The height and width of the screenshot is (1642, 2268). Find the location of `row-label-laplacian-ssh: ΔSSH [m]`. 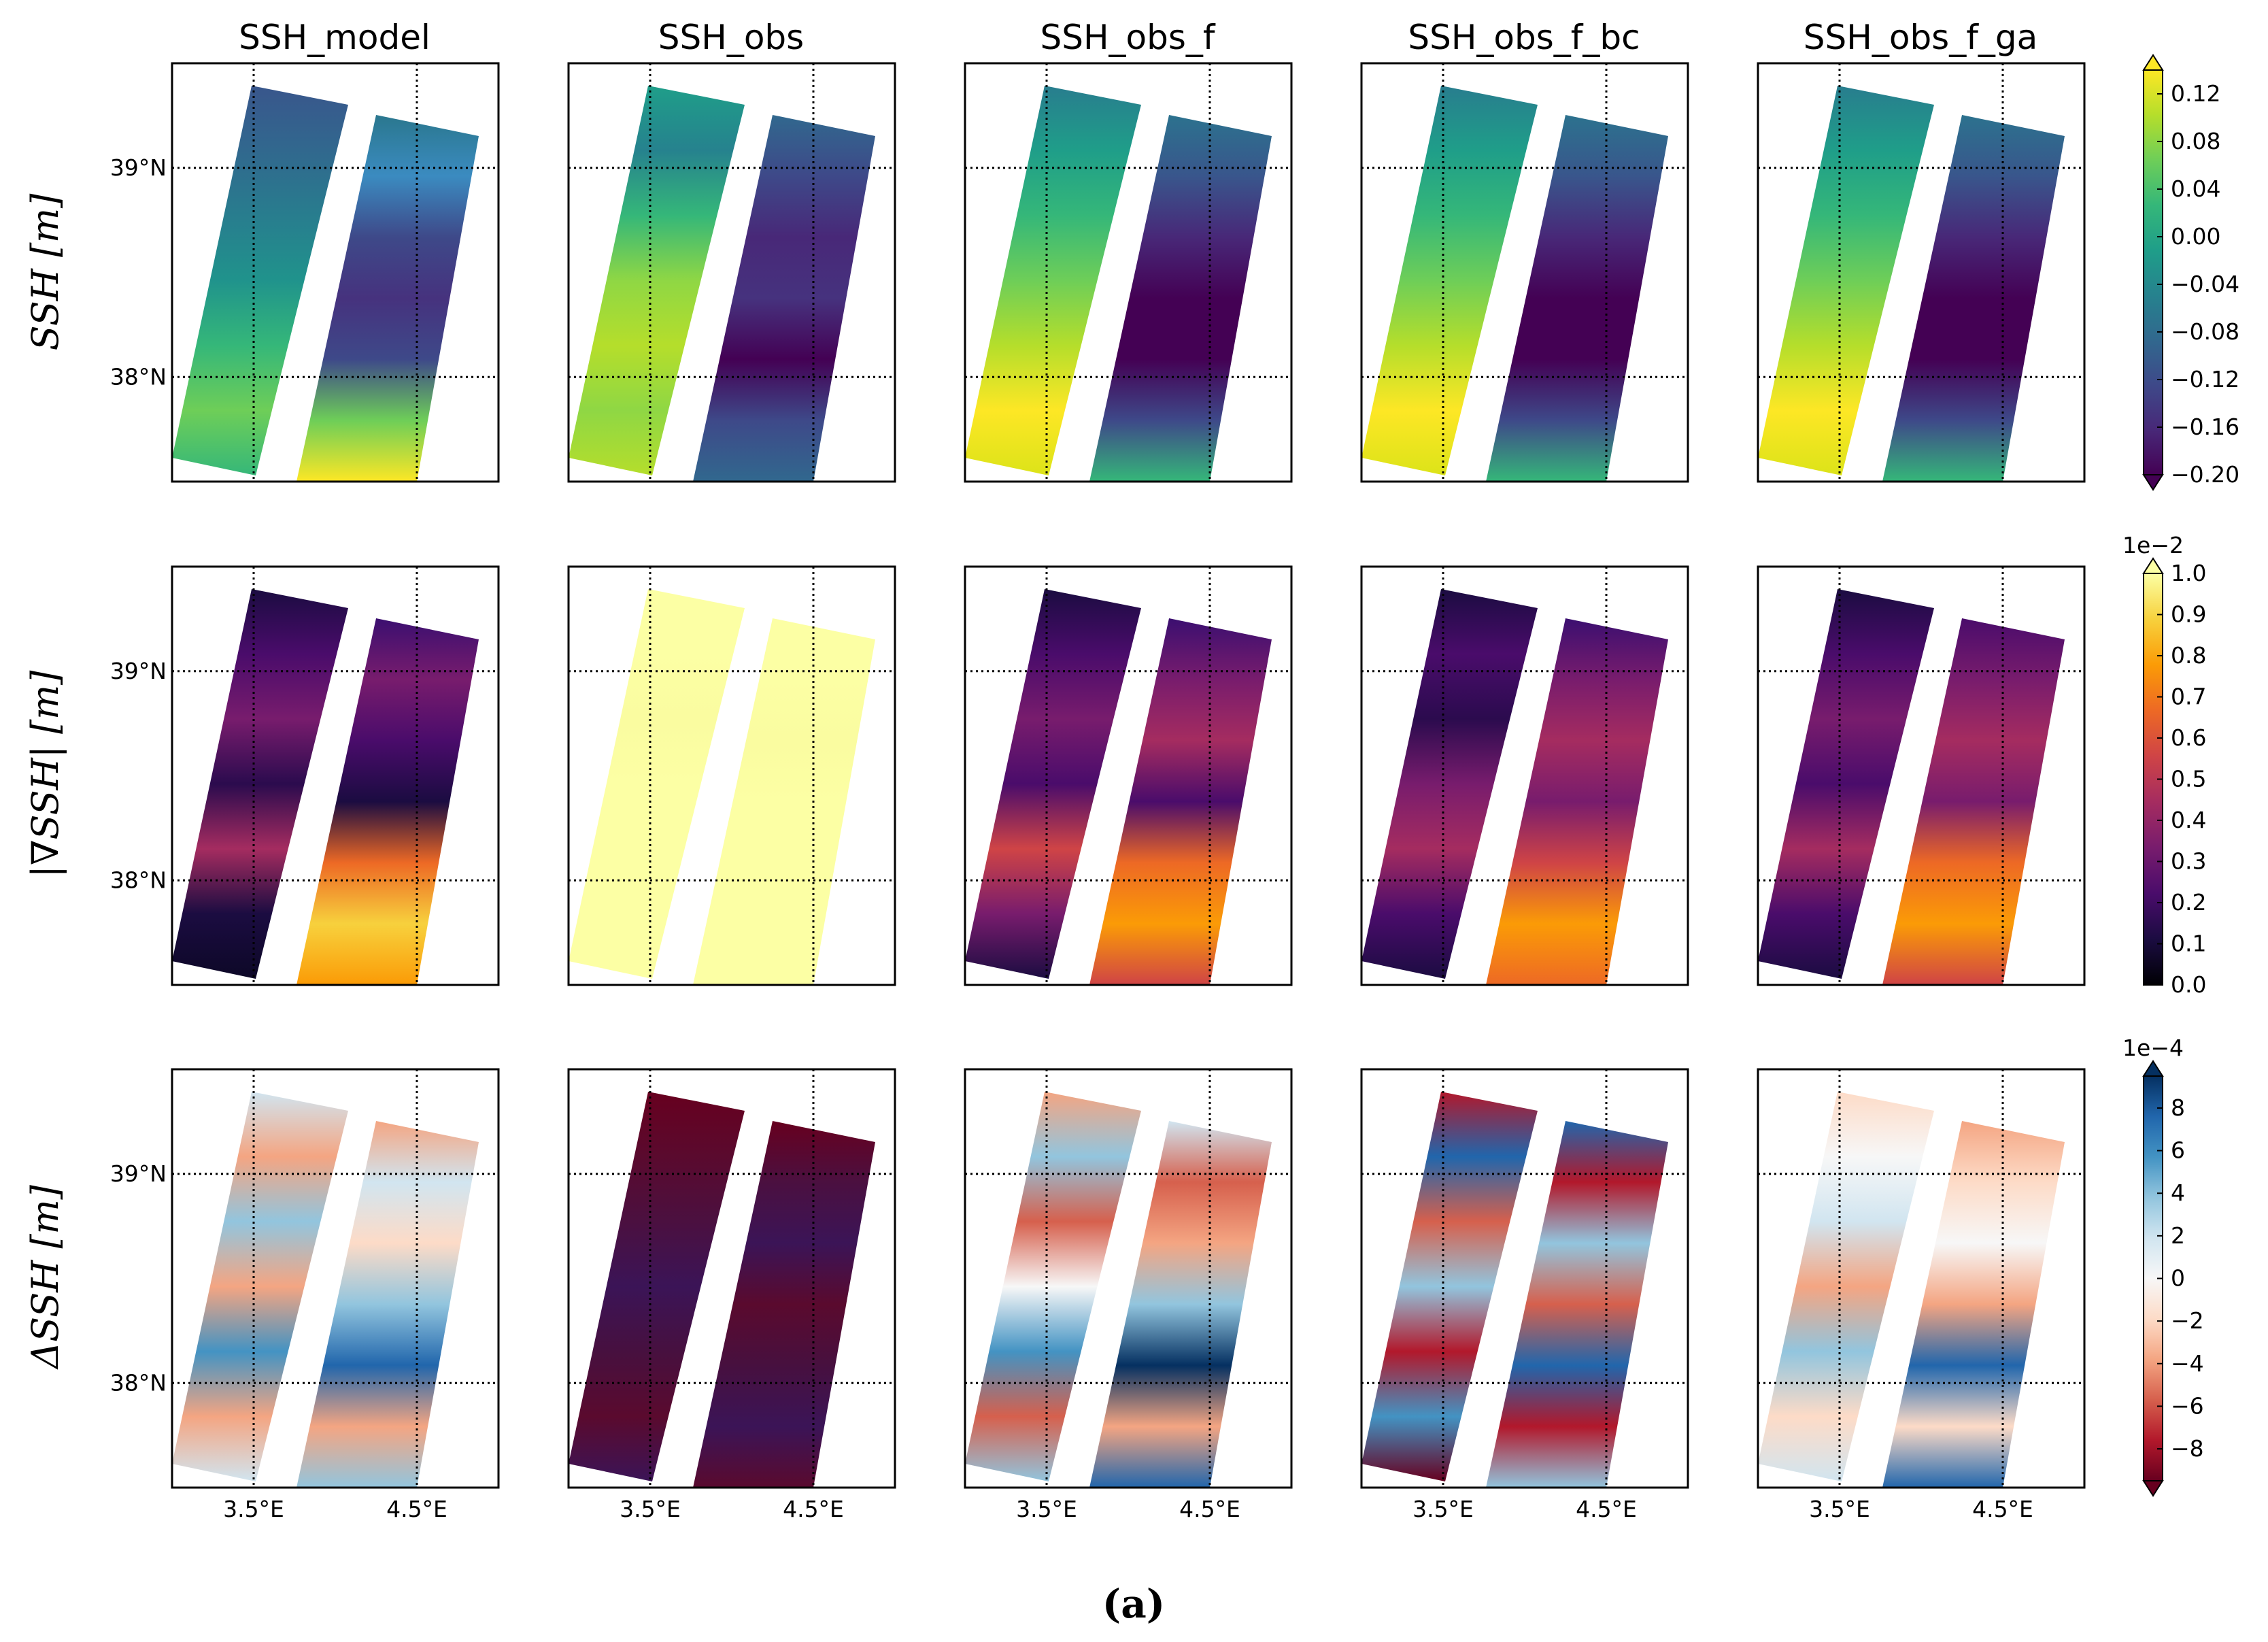

row-label-laplacian-ssh: ΔSSH [m] is located at coordinates (45, 1277).